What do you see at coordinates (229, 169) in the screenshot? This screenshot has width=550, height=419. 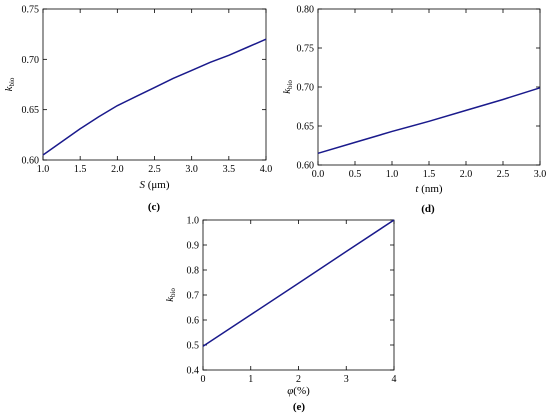 I see `x-tick-label: 3.5` at bounding box center [229, 169].